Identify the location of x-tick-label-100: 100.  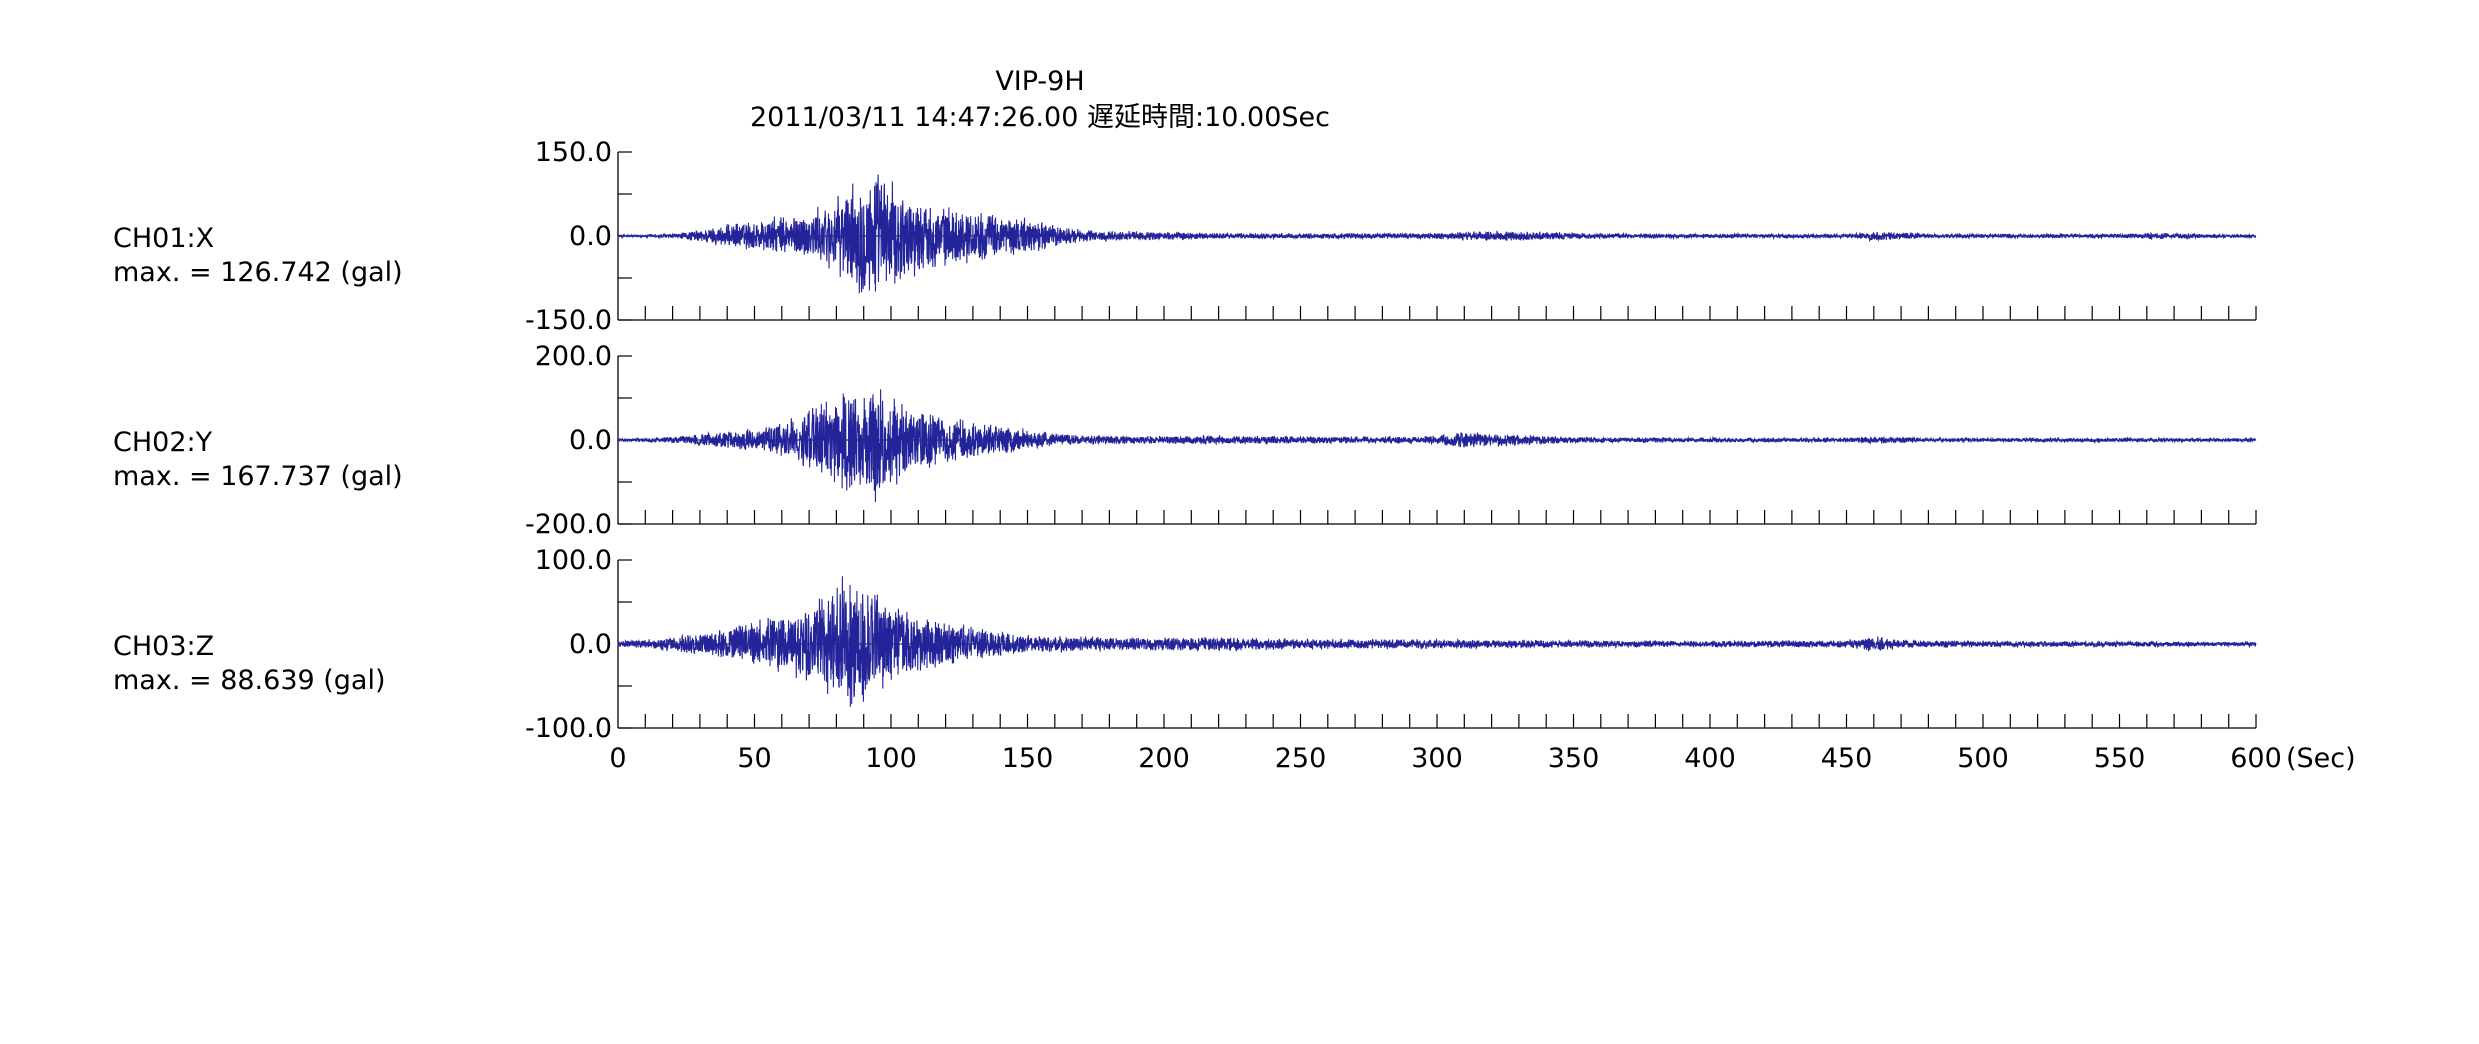
(891, 758).